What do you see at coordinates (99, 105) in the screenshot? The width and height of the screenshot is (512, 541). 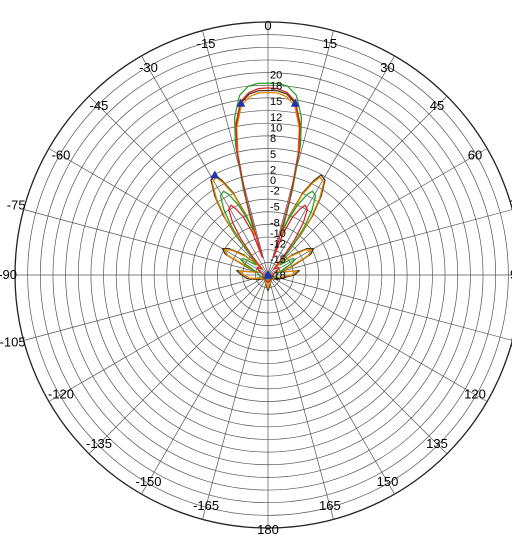 I see `angle-tick-label: -45` at bounding box center [99, 105].